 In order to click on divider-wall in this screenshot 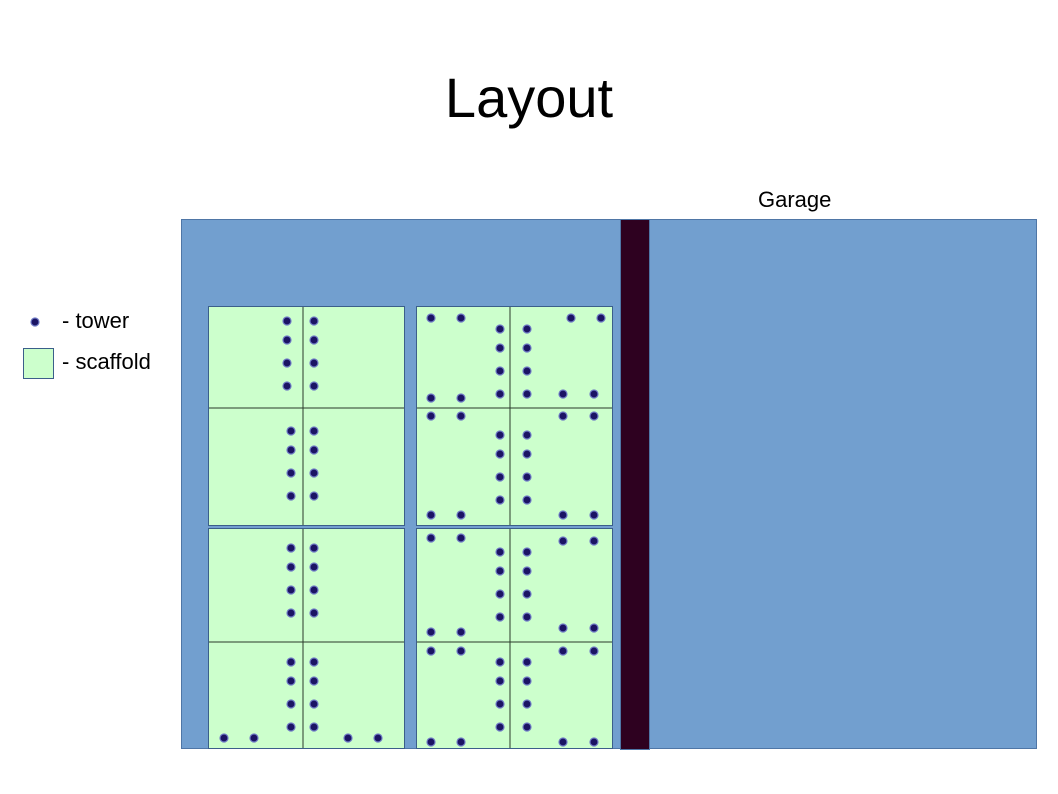, I will do `click(635, 485)`.